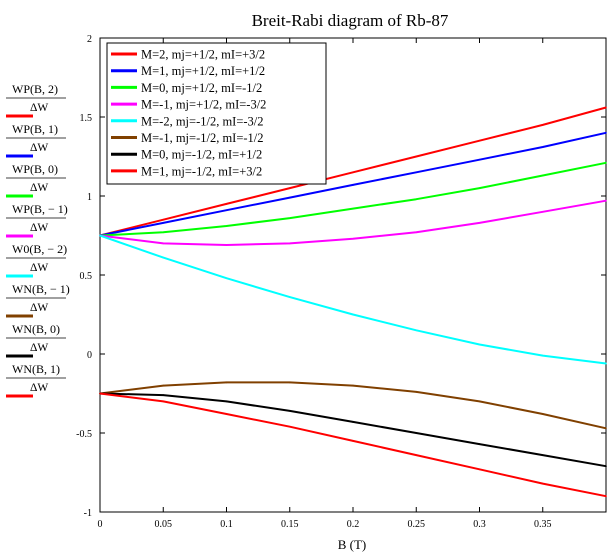  I want to click on legend-box, so click(216, 113).